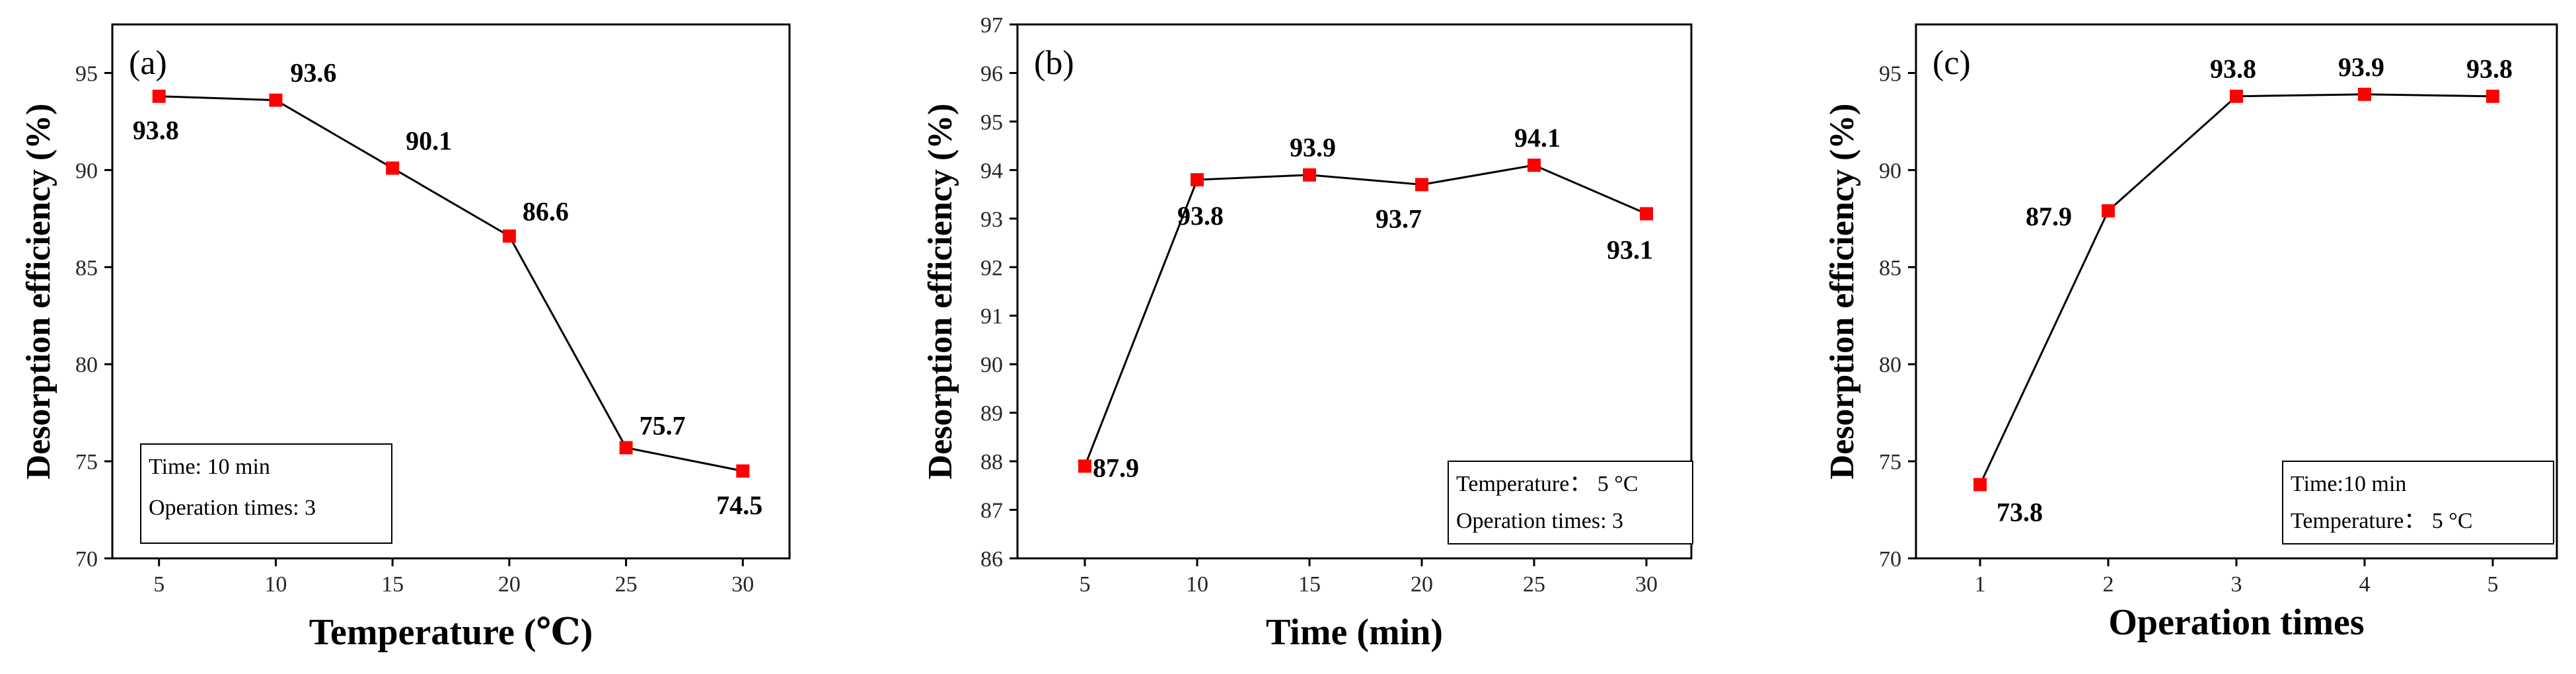 This screenshot has width=2576, height=674. What do you see at coordinates (991, 268) in the screenshot?
I see `y-tick-label: 92` at bounding box center [991, 268].